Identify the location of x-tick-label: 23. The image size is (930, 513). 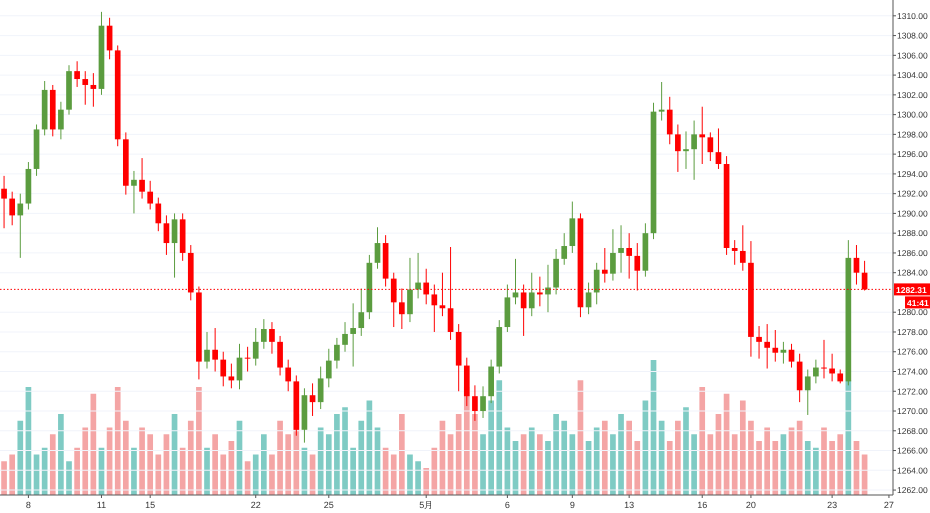
(832, 505).